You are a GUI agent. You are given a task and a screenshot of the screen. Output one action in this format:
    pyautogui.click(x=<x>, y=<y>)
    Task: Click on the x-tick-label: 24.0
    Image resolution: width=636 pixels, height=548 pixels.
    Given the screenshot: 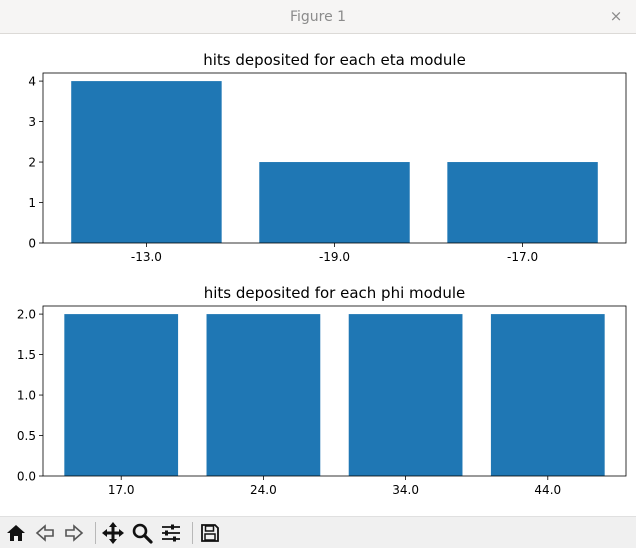 What is the action you would take?
    pyautogui.click(x=263, y=490)
    